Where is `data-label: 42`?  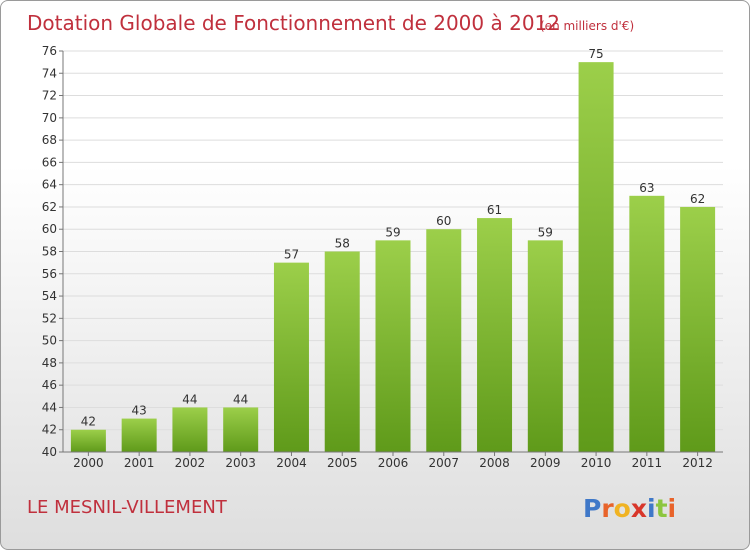 data-label: 42 is located at coordinates (88, 422).